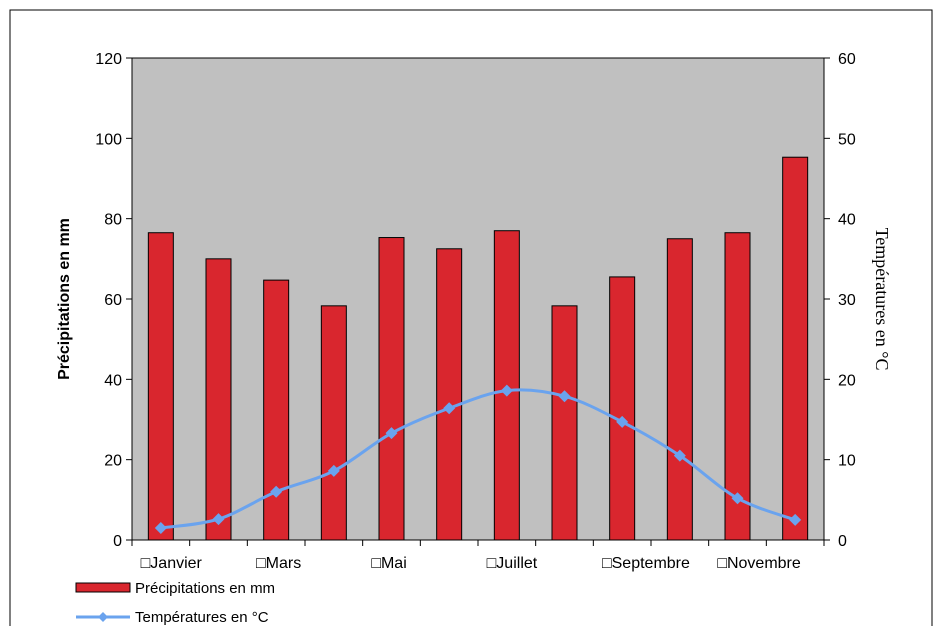 This screenshot has width=935, height=626. Describe the element at coordinates (202, 617) in the screenshot. I see `legend-label-temperatures: Températures en °C` at that location.